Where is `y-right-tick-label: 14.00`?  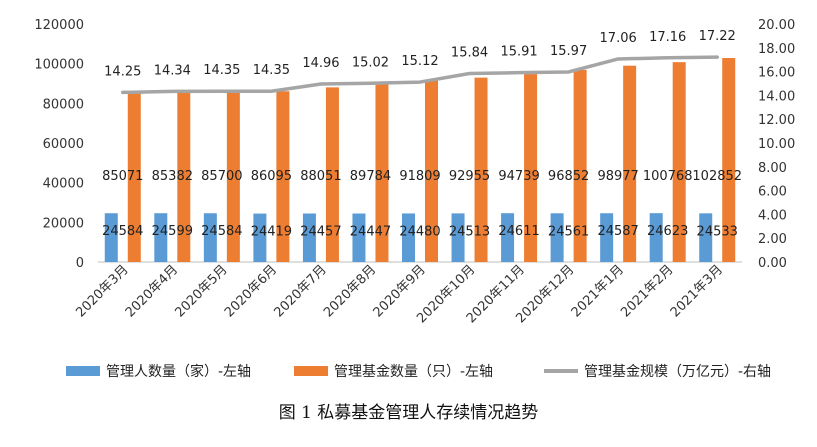 y-right-tick-label: 14.00 is located at coordinates (776, 96).